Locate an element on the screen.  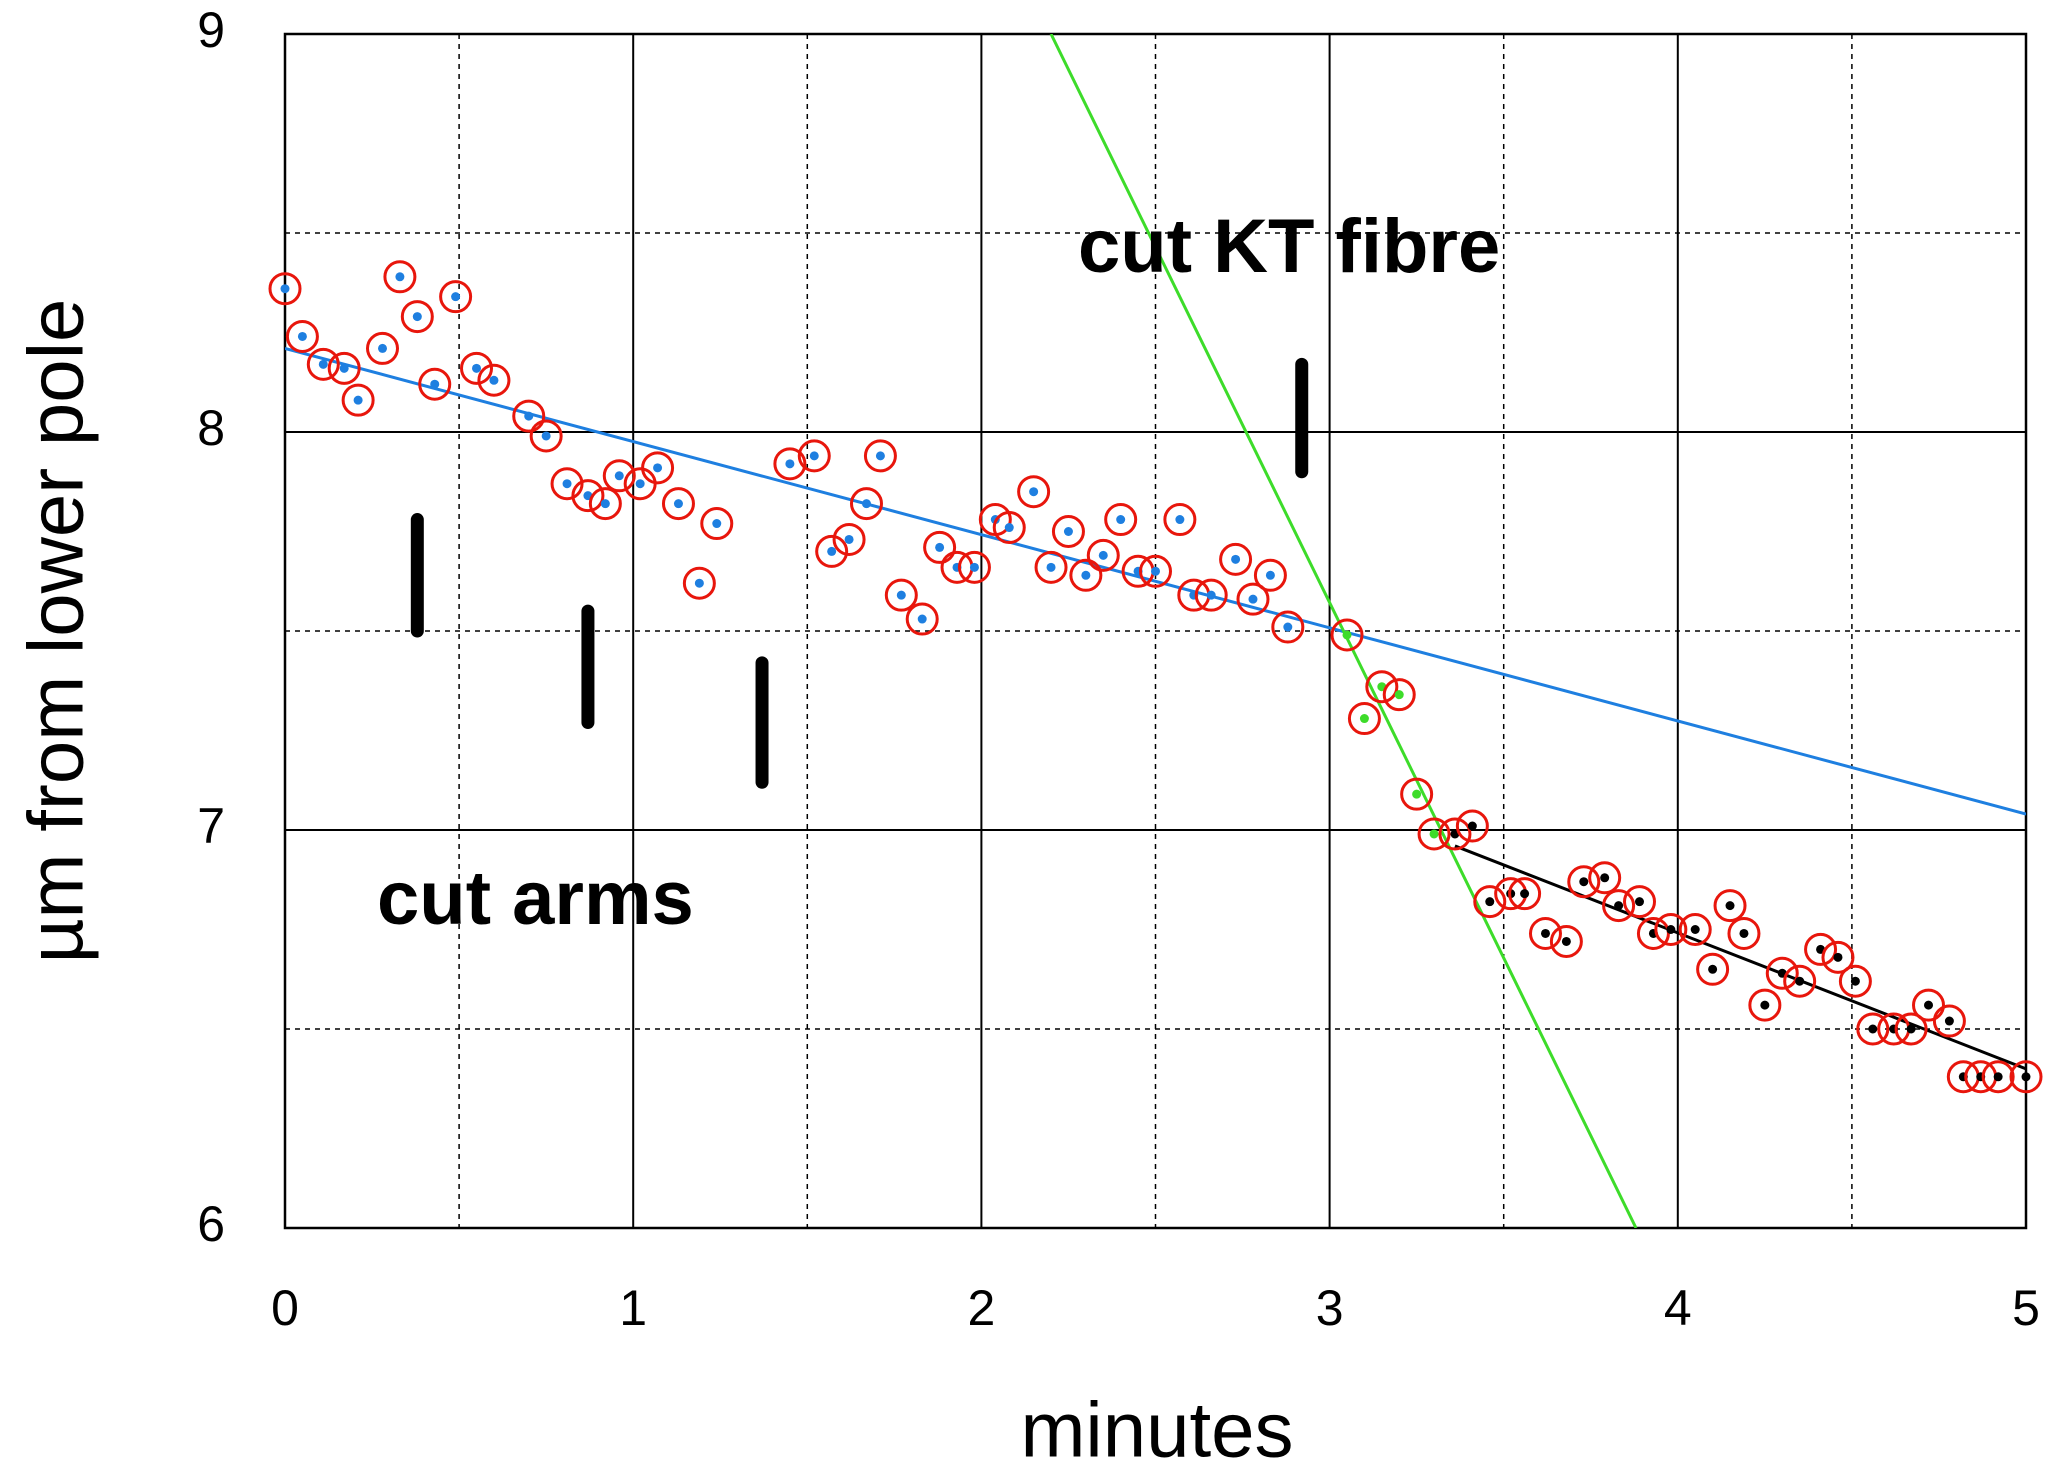
annotation: cut arms is located at coordinates (535, 898).